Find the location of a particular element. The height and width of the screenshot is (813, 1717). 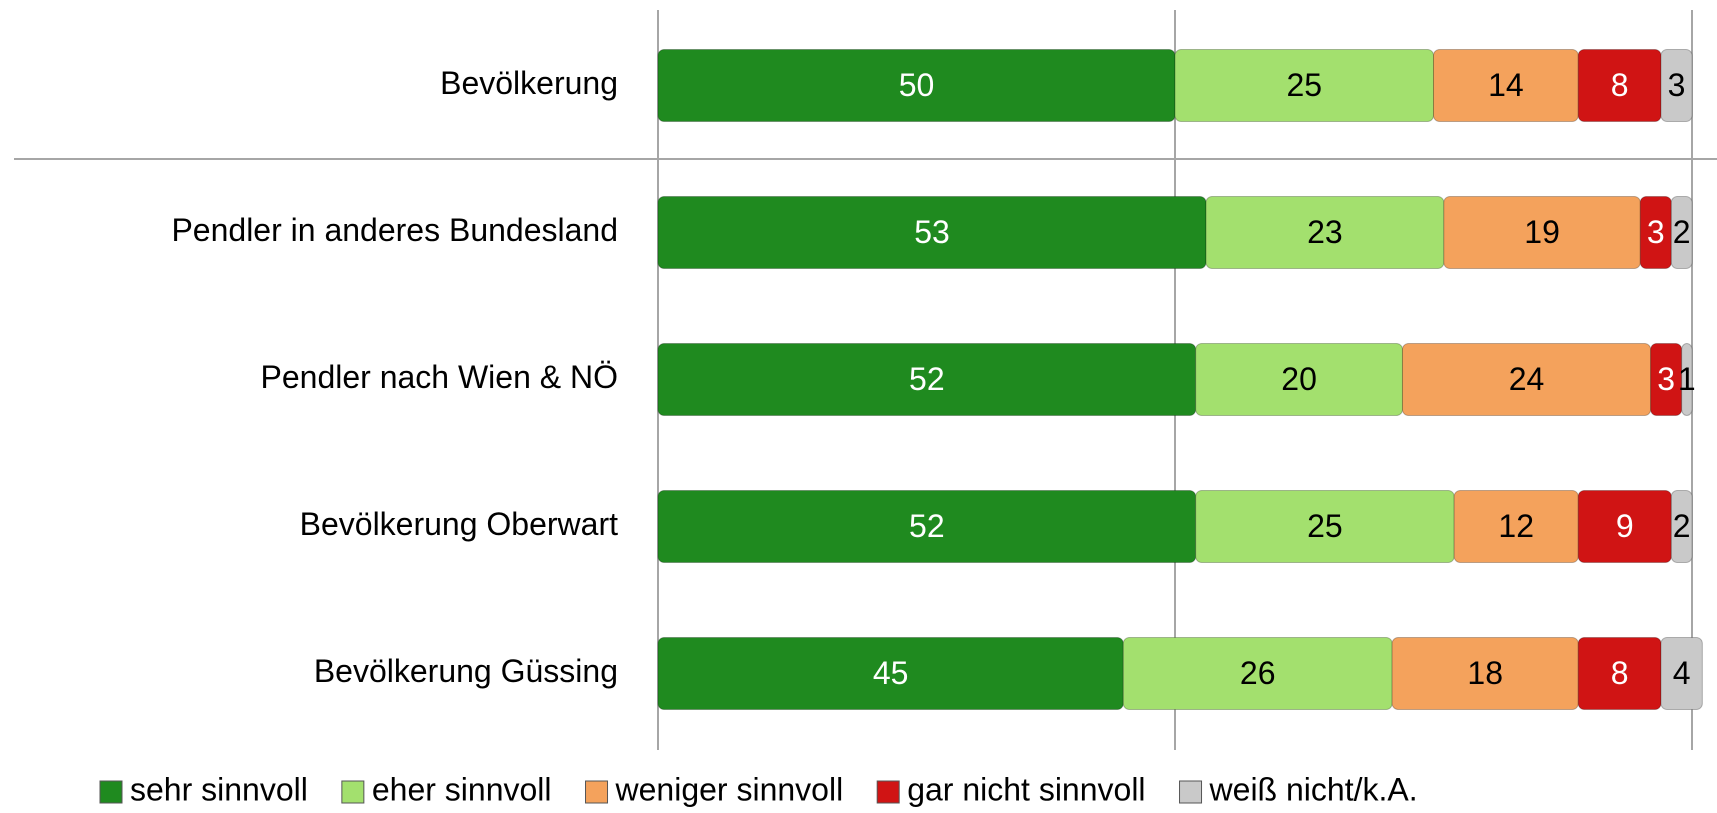

data-label: 1 is located at coordinates (1687, 379).